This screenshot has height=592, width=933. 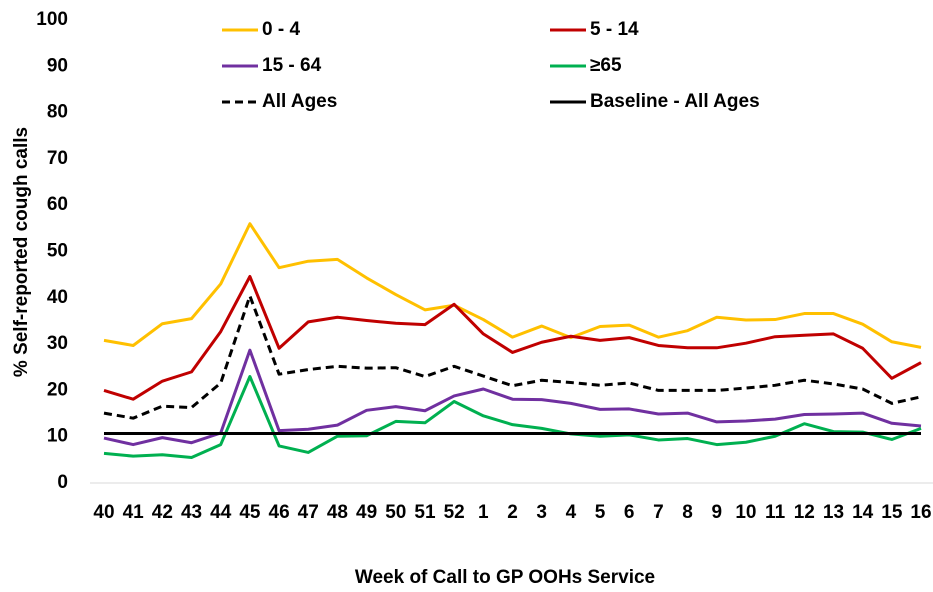 I want to click on x-tick-label: 3, so click(x=541, y=512).